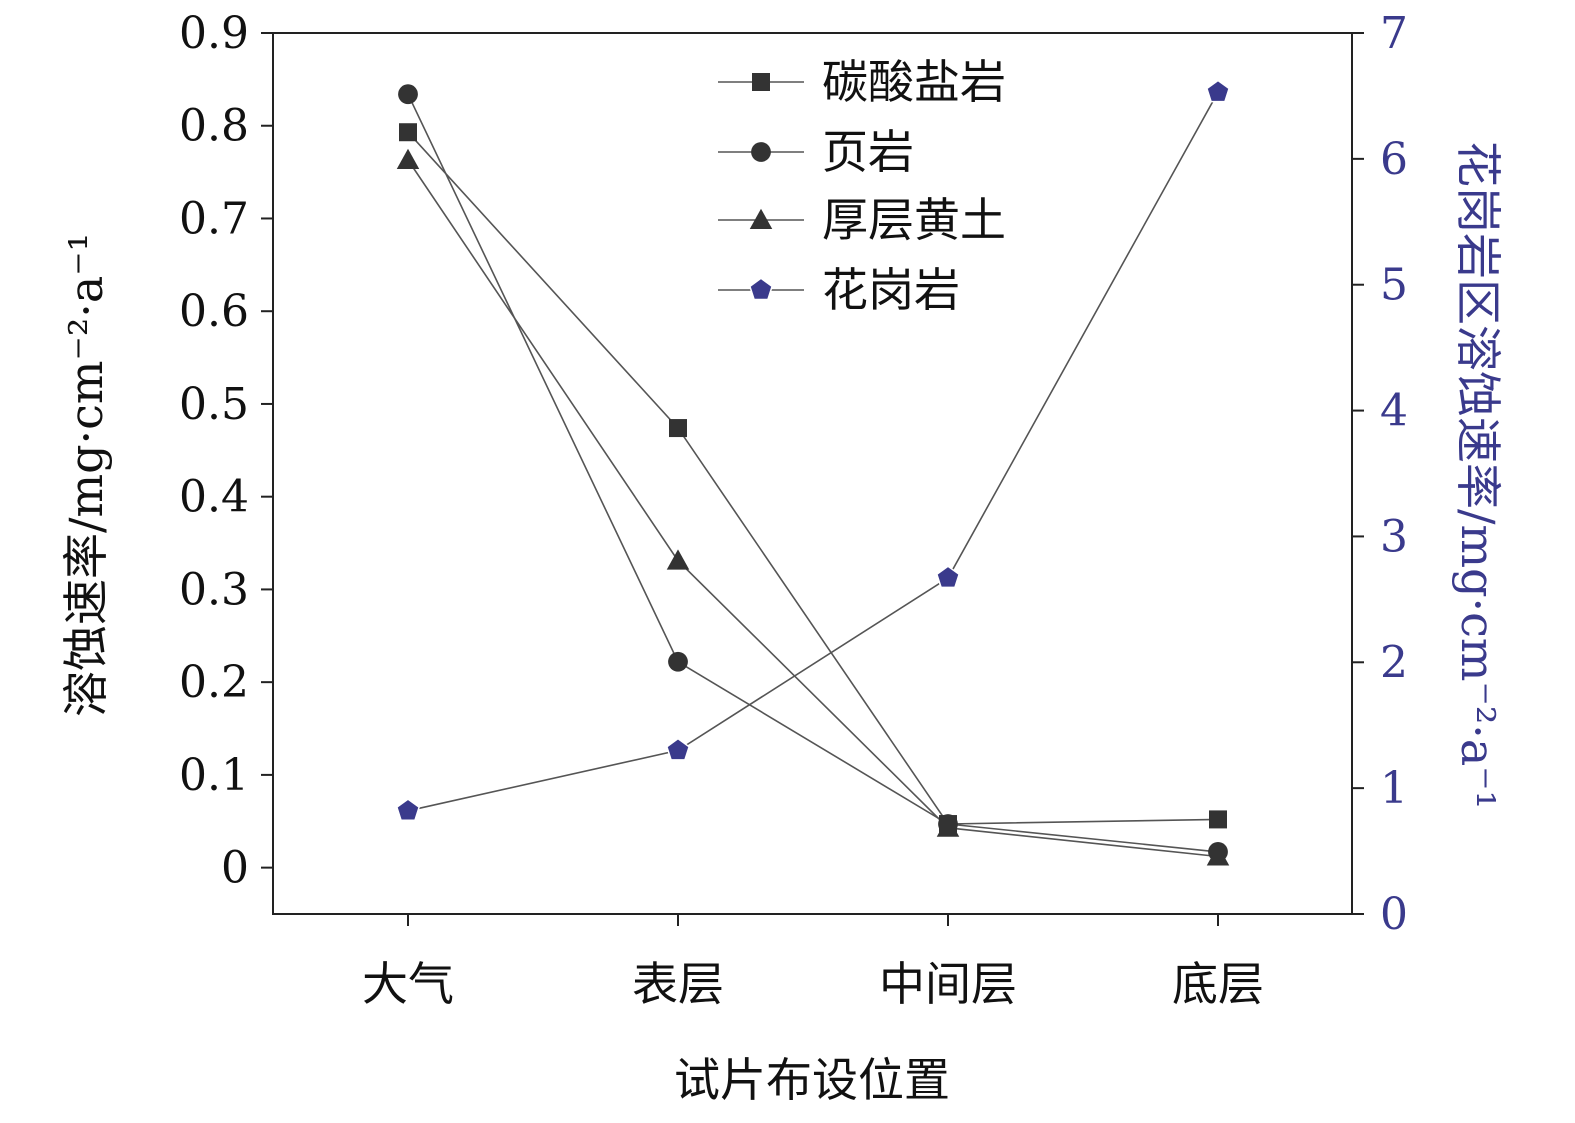 Image resolution: width=1575 pixels, height=1123 pixels. Describe the element at coordinates (408, 984) in the screenshot. I see `x-tick-label: 大气` at that location.